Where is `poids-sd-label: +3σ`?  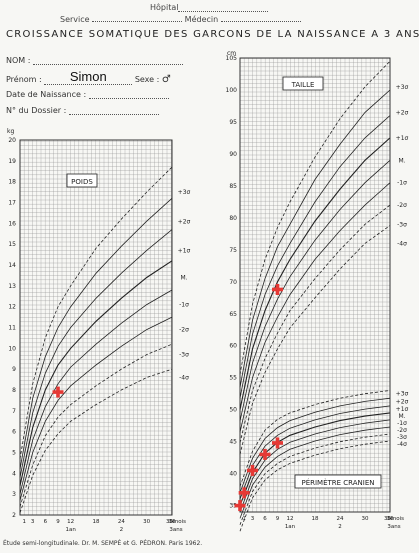 poids-sd-label: +3σ is located at coordinates (184, 192).